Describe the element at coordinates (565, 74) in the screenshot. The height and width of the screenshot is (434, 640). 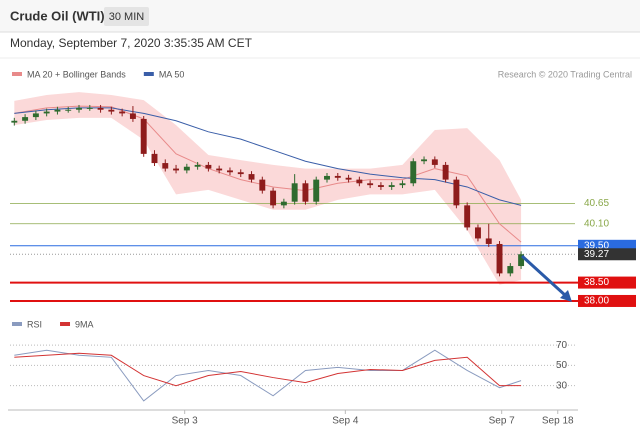
I see `annotation: Research © 2020 Trading Central` at that location.